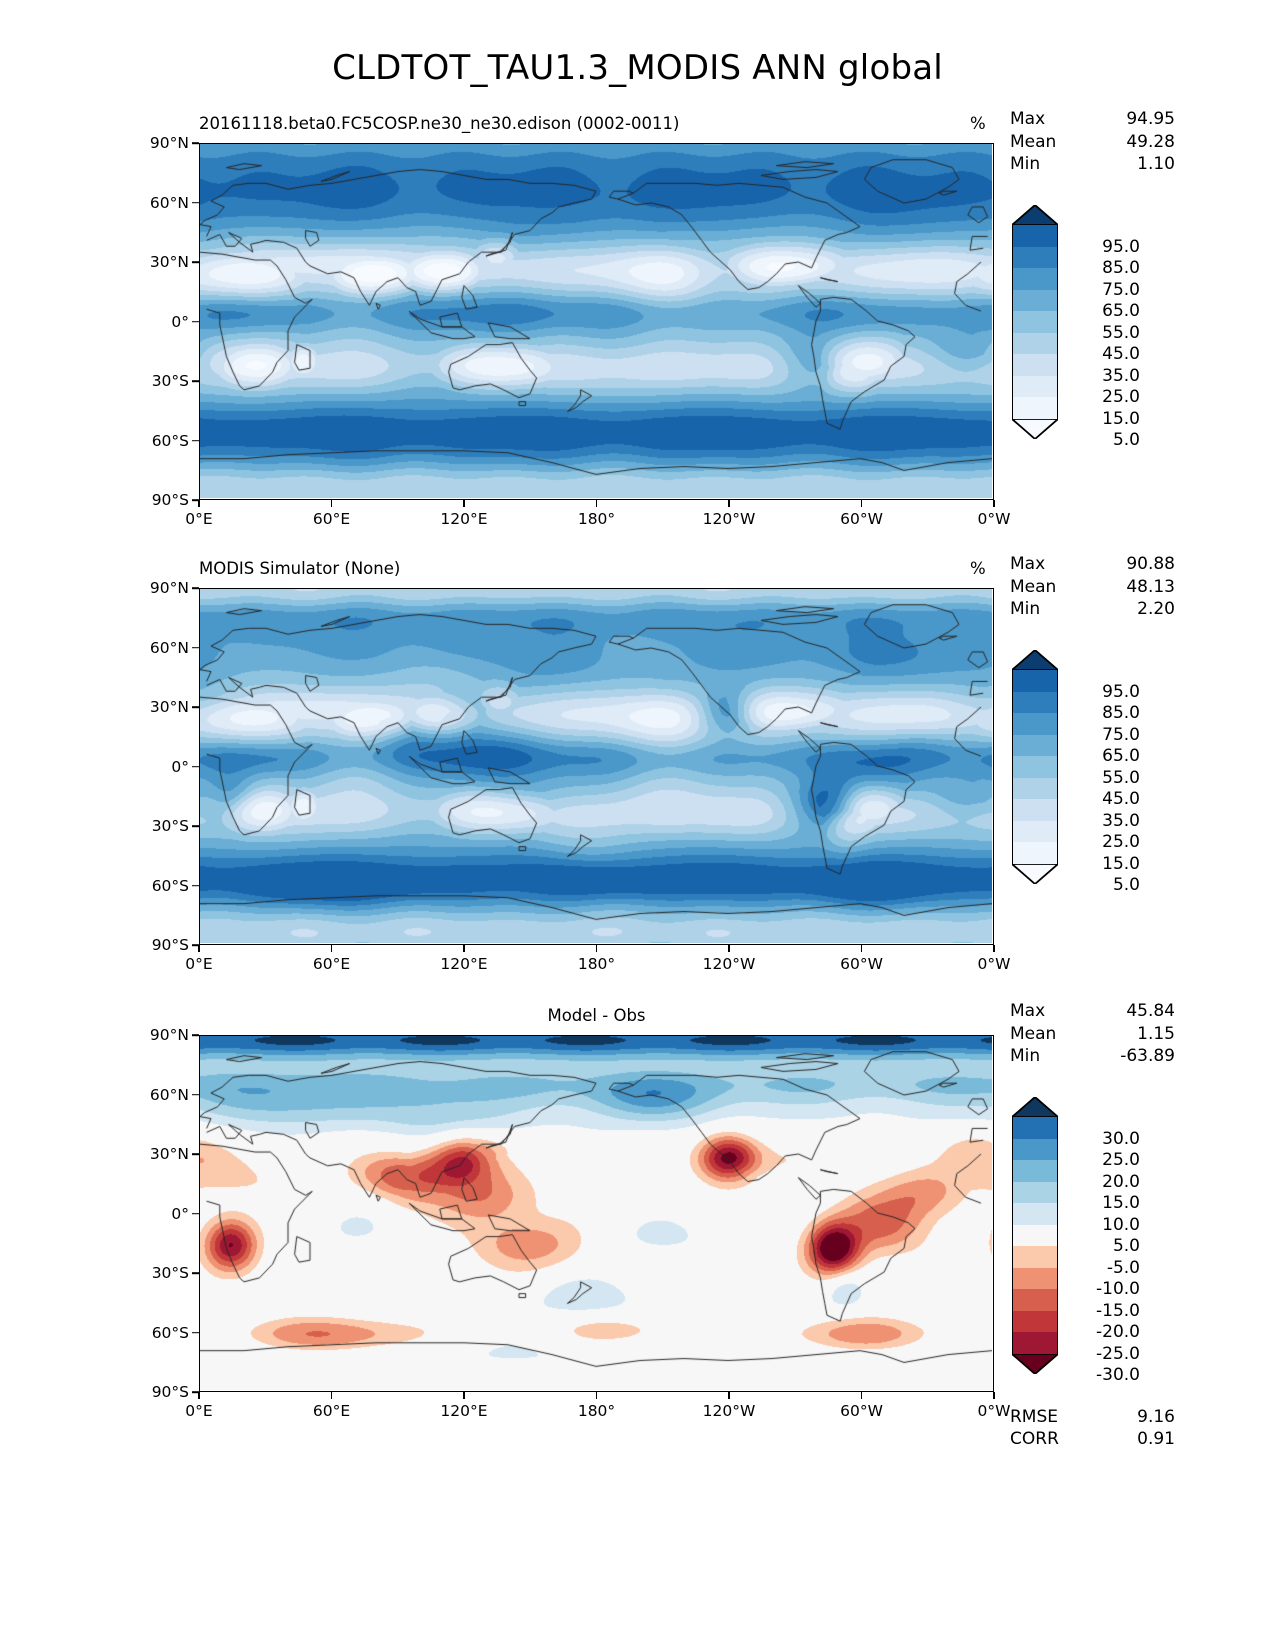 This screenshot has width=1275, height=1650. I want to click on stats-value: 1.10, so click(1156, 164).